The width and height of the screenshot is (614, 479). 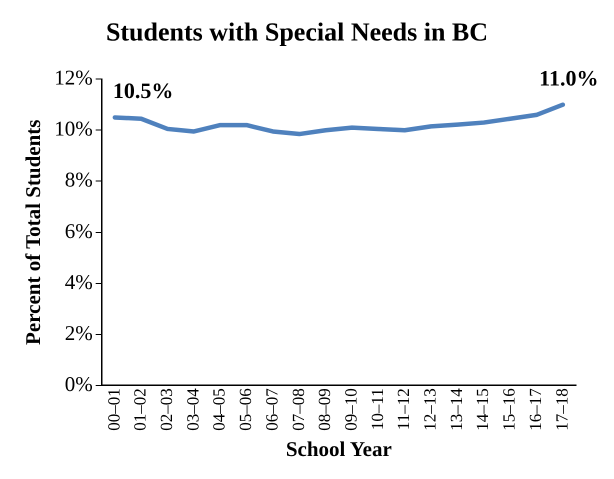 What do you see at coordinates (535, 409) in the screenshot?
I see `x-tick-label: 16–17` at bounding box center [535, 409].